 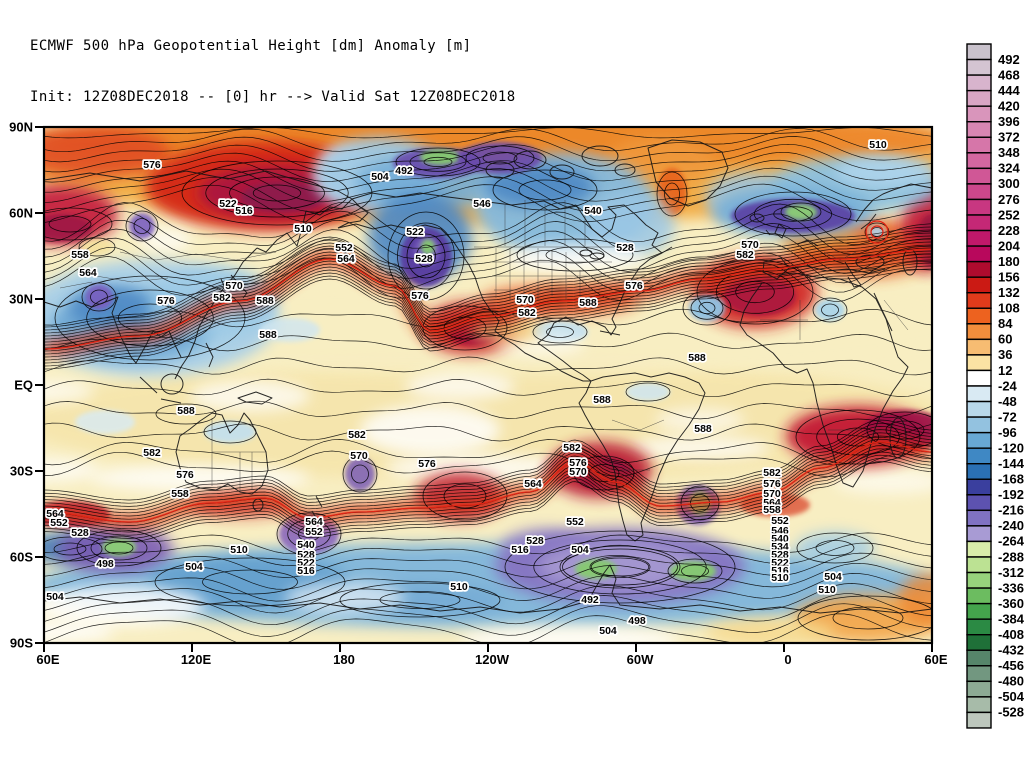 What do you see at coordinates (1009, 74) in the screenshot?
I see `colorbar-label: 468` at bounding box center [1009, 74].